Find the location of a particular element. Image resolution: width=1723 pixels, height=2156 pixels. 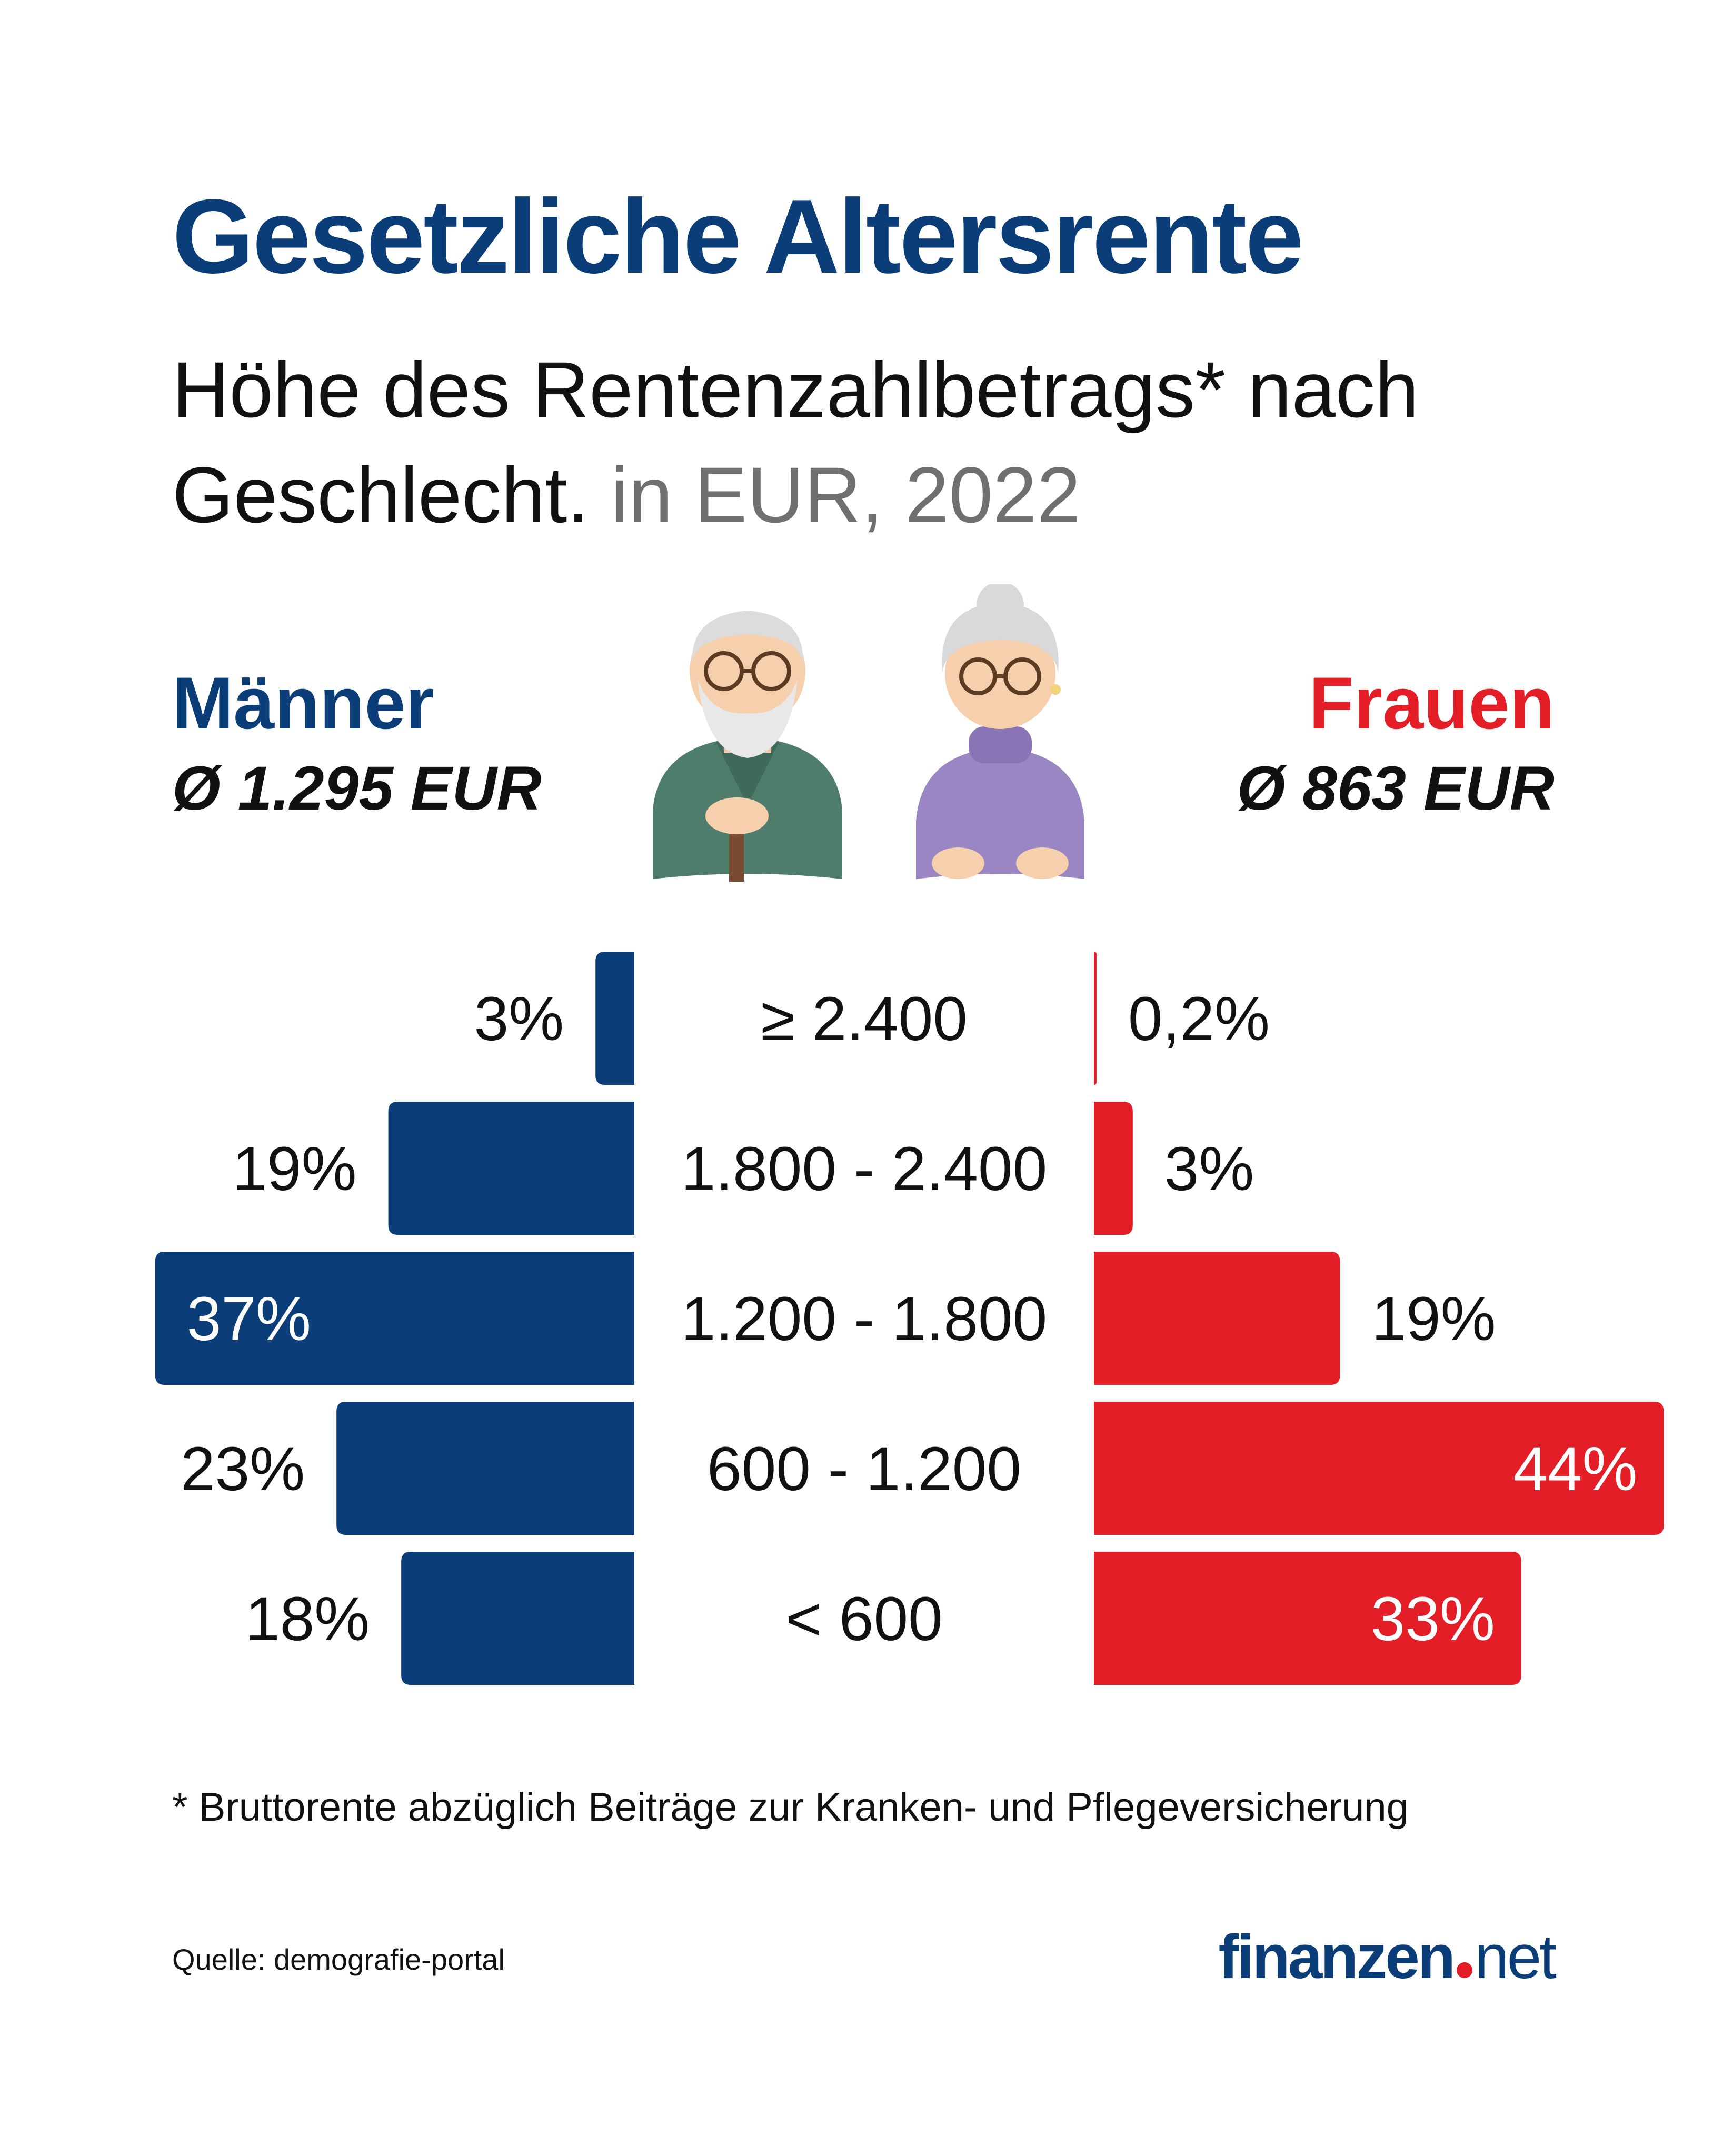

label-men-2: 37% is located at coordinates (249, 1319).